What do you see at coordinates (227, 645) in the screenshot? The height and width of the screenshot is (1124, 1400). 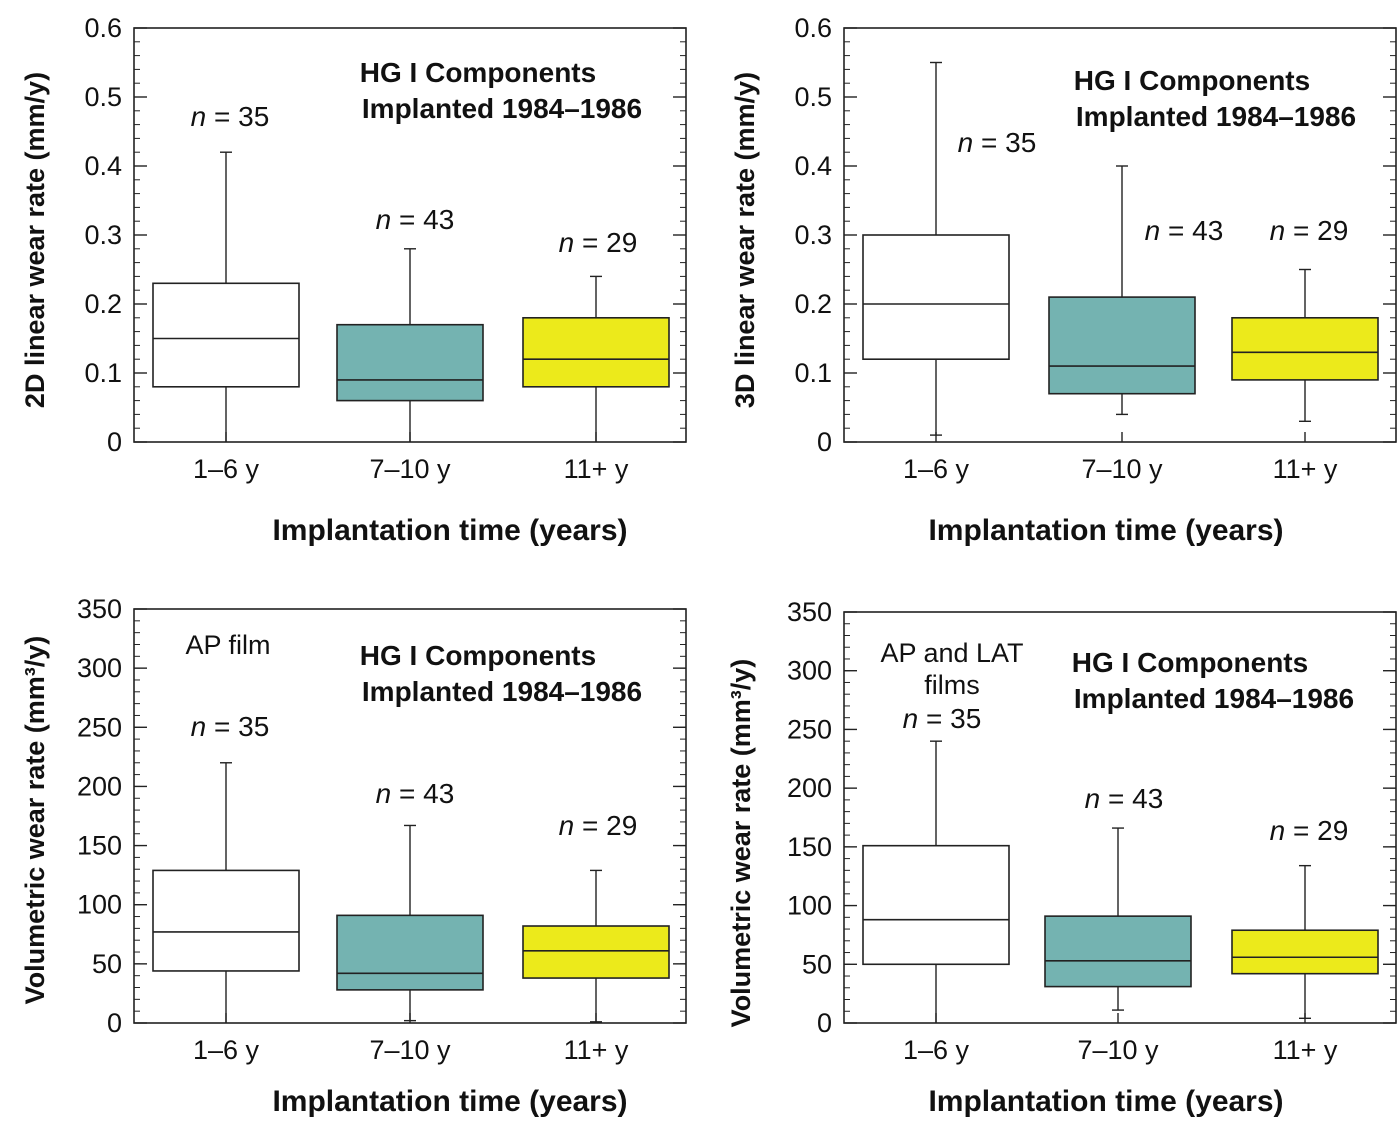 I see `extra-label: AP film` at bounding box center [227, 645].